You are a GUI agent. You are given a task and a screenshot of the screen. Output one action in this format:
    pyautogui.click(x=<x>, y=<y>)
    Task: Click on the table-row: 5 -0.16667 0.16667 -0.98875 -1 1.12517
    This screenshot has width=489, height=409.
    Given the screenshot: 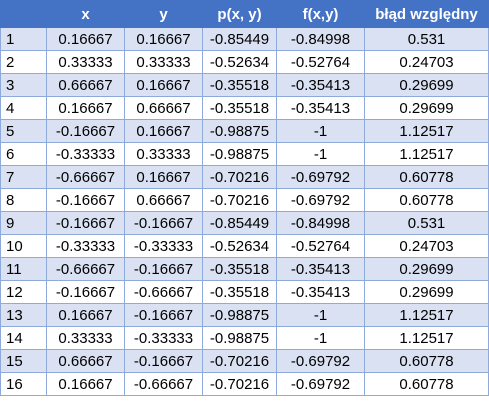 What is the action you would take?
    pyautogui.click(x=244, y=131)
    